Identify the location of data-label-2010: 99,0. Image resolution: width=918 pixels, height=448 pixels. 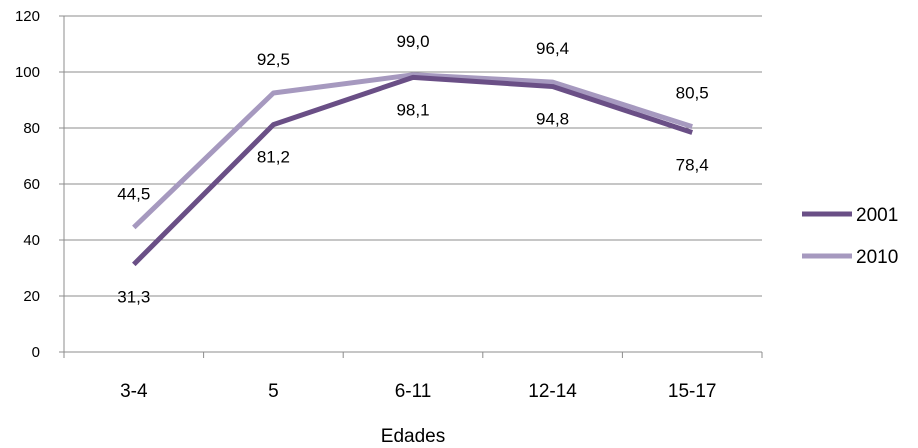
(412, 41).